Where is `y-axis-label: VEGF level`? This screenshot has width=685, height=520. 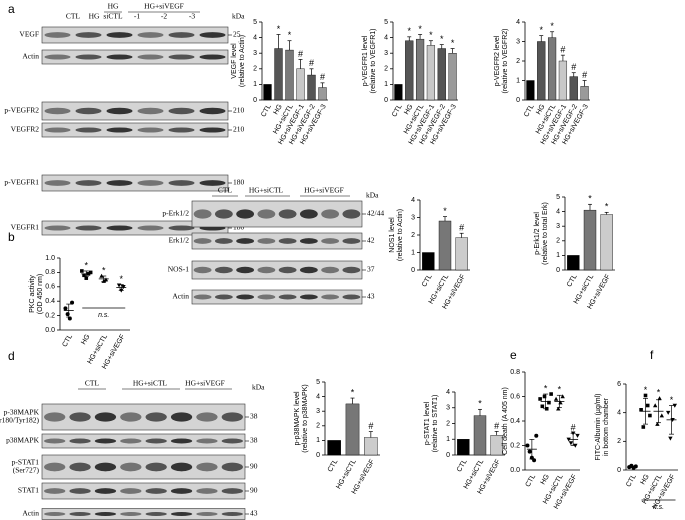
y-axis-label: VEGF level is located at coordinates (234, 61).